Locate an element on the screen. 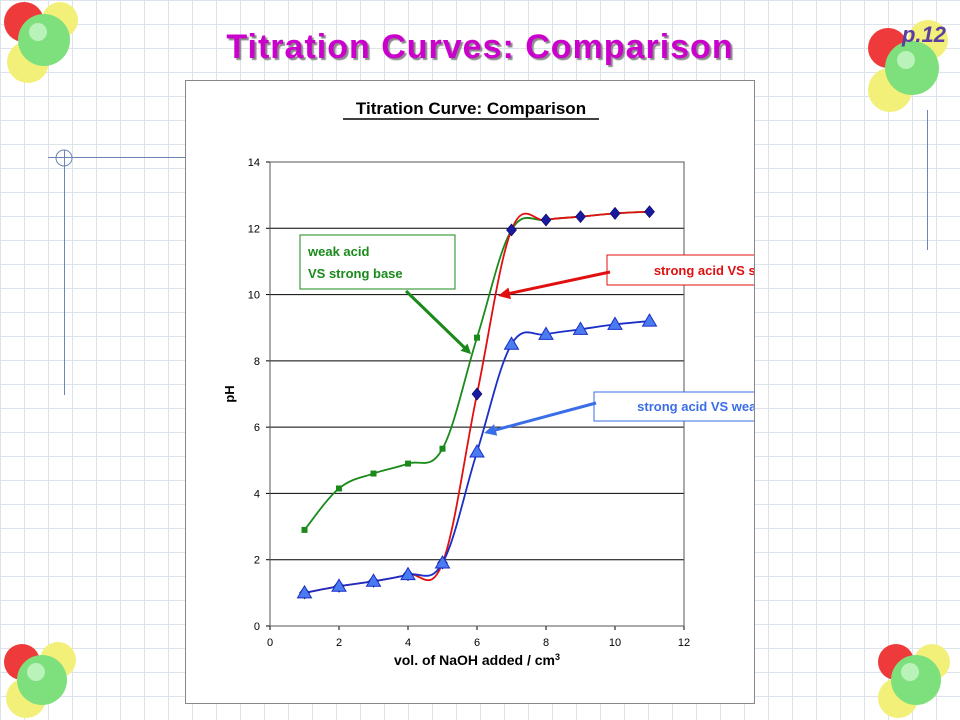 The image size is (960, 720). y-tick-label: 0 is located at coordinates (257, 627).